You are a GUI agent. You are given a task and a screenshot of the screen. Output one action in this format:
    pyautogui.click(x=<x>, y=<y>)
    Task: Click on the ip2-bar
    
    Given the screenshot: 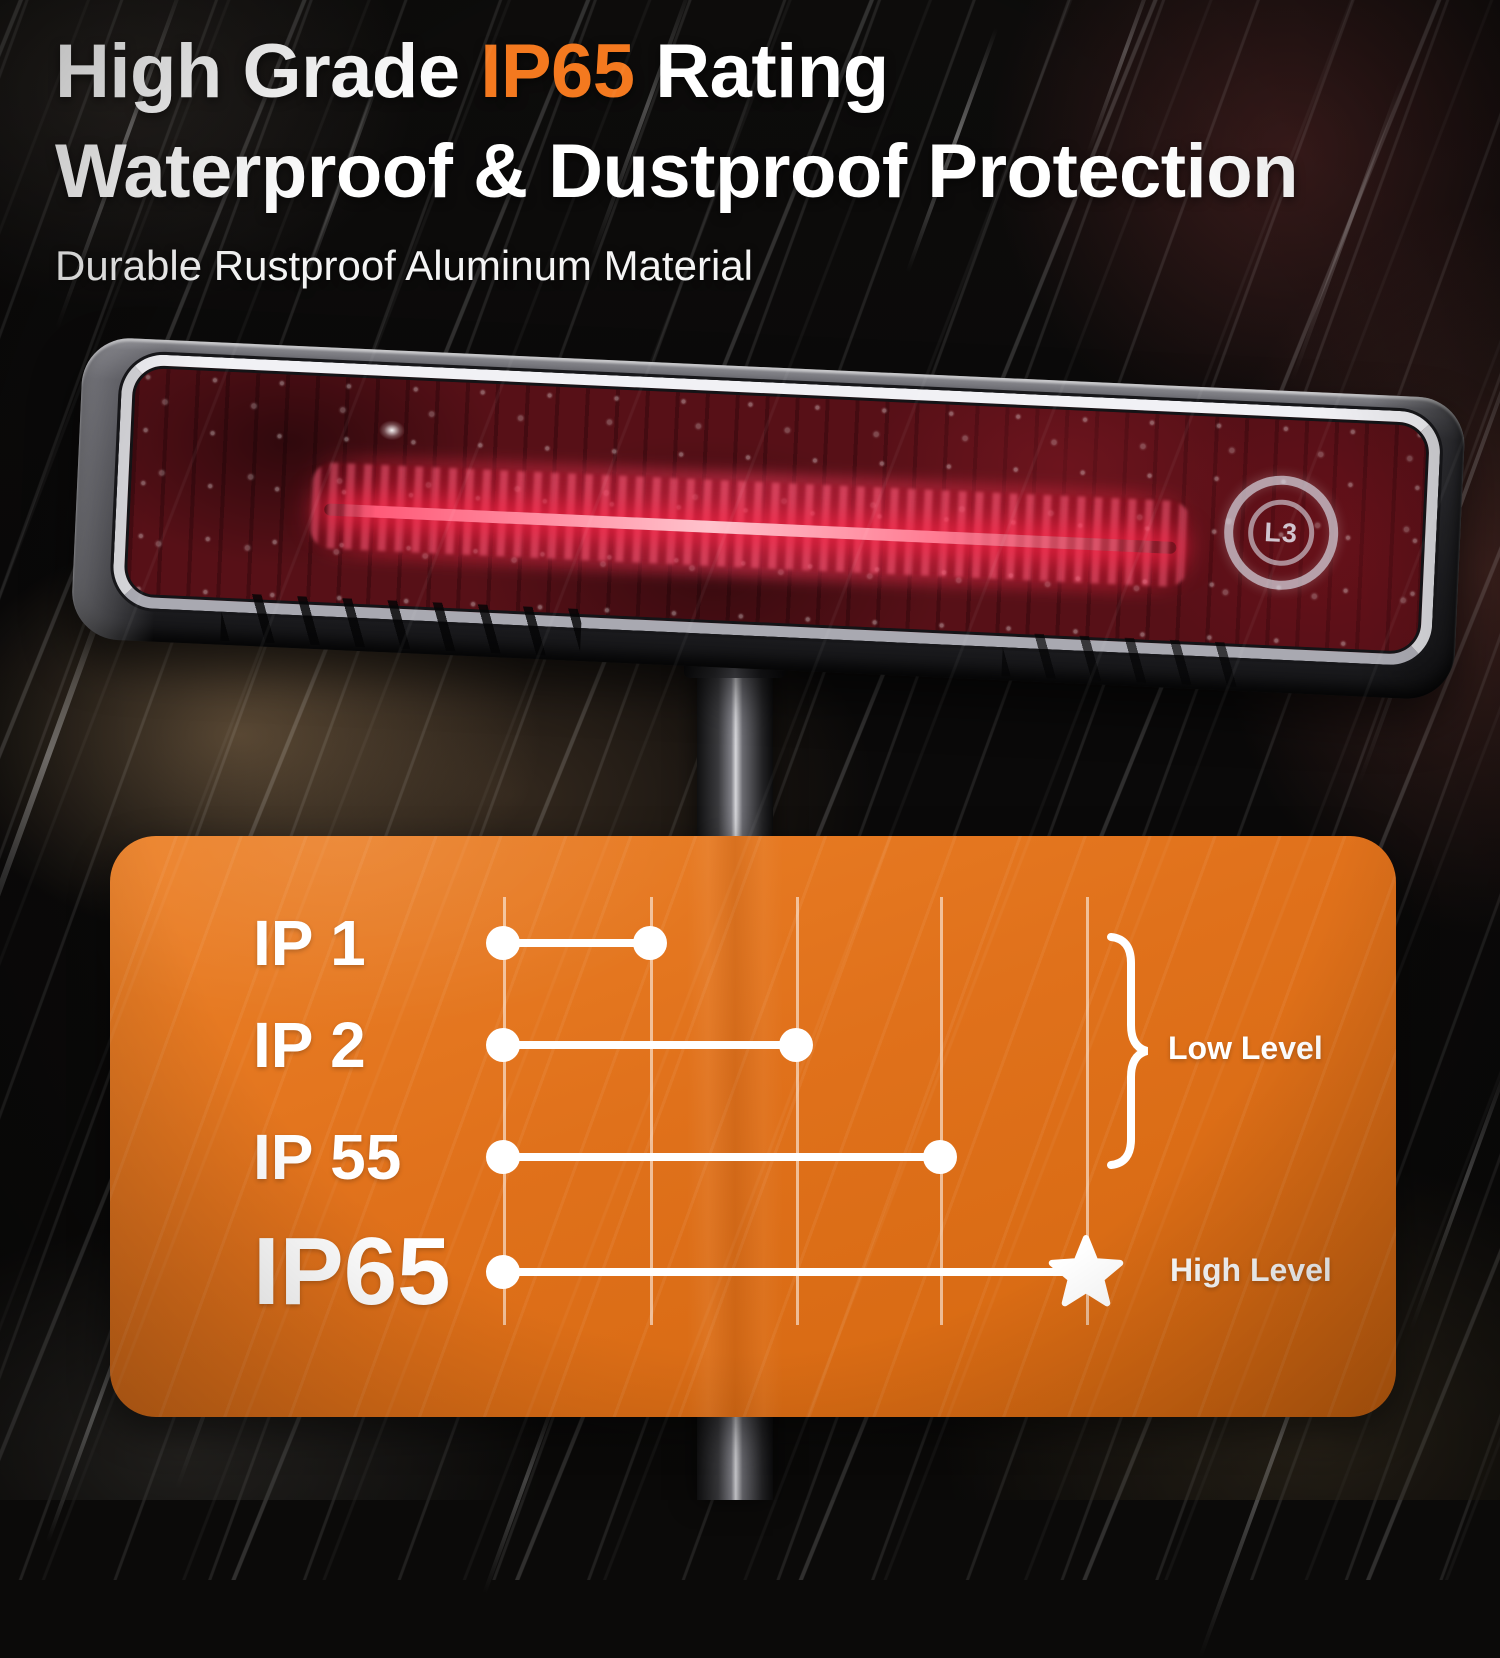 What is the action you would take?
    pyautogui.click(x=649, y=1045)
    